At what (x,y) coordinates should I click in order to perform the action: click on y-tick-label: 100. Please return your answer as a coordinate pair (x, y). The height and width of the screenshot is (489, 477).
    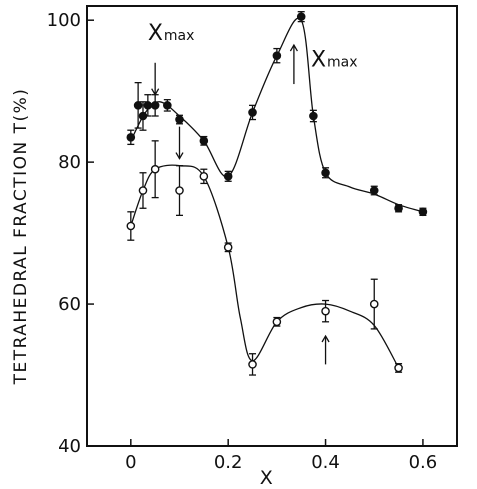
    Looking at the image, I should click on (64, 20).